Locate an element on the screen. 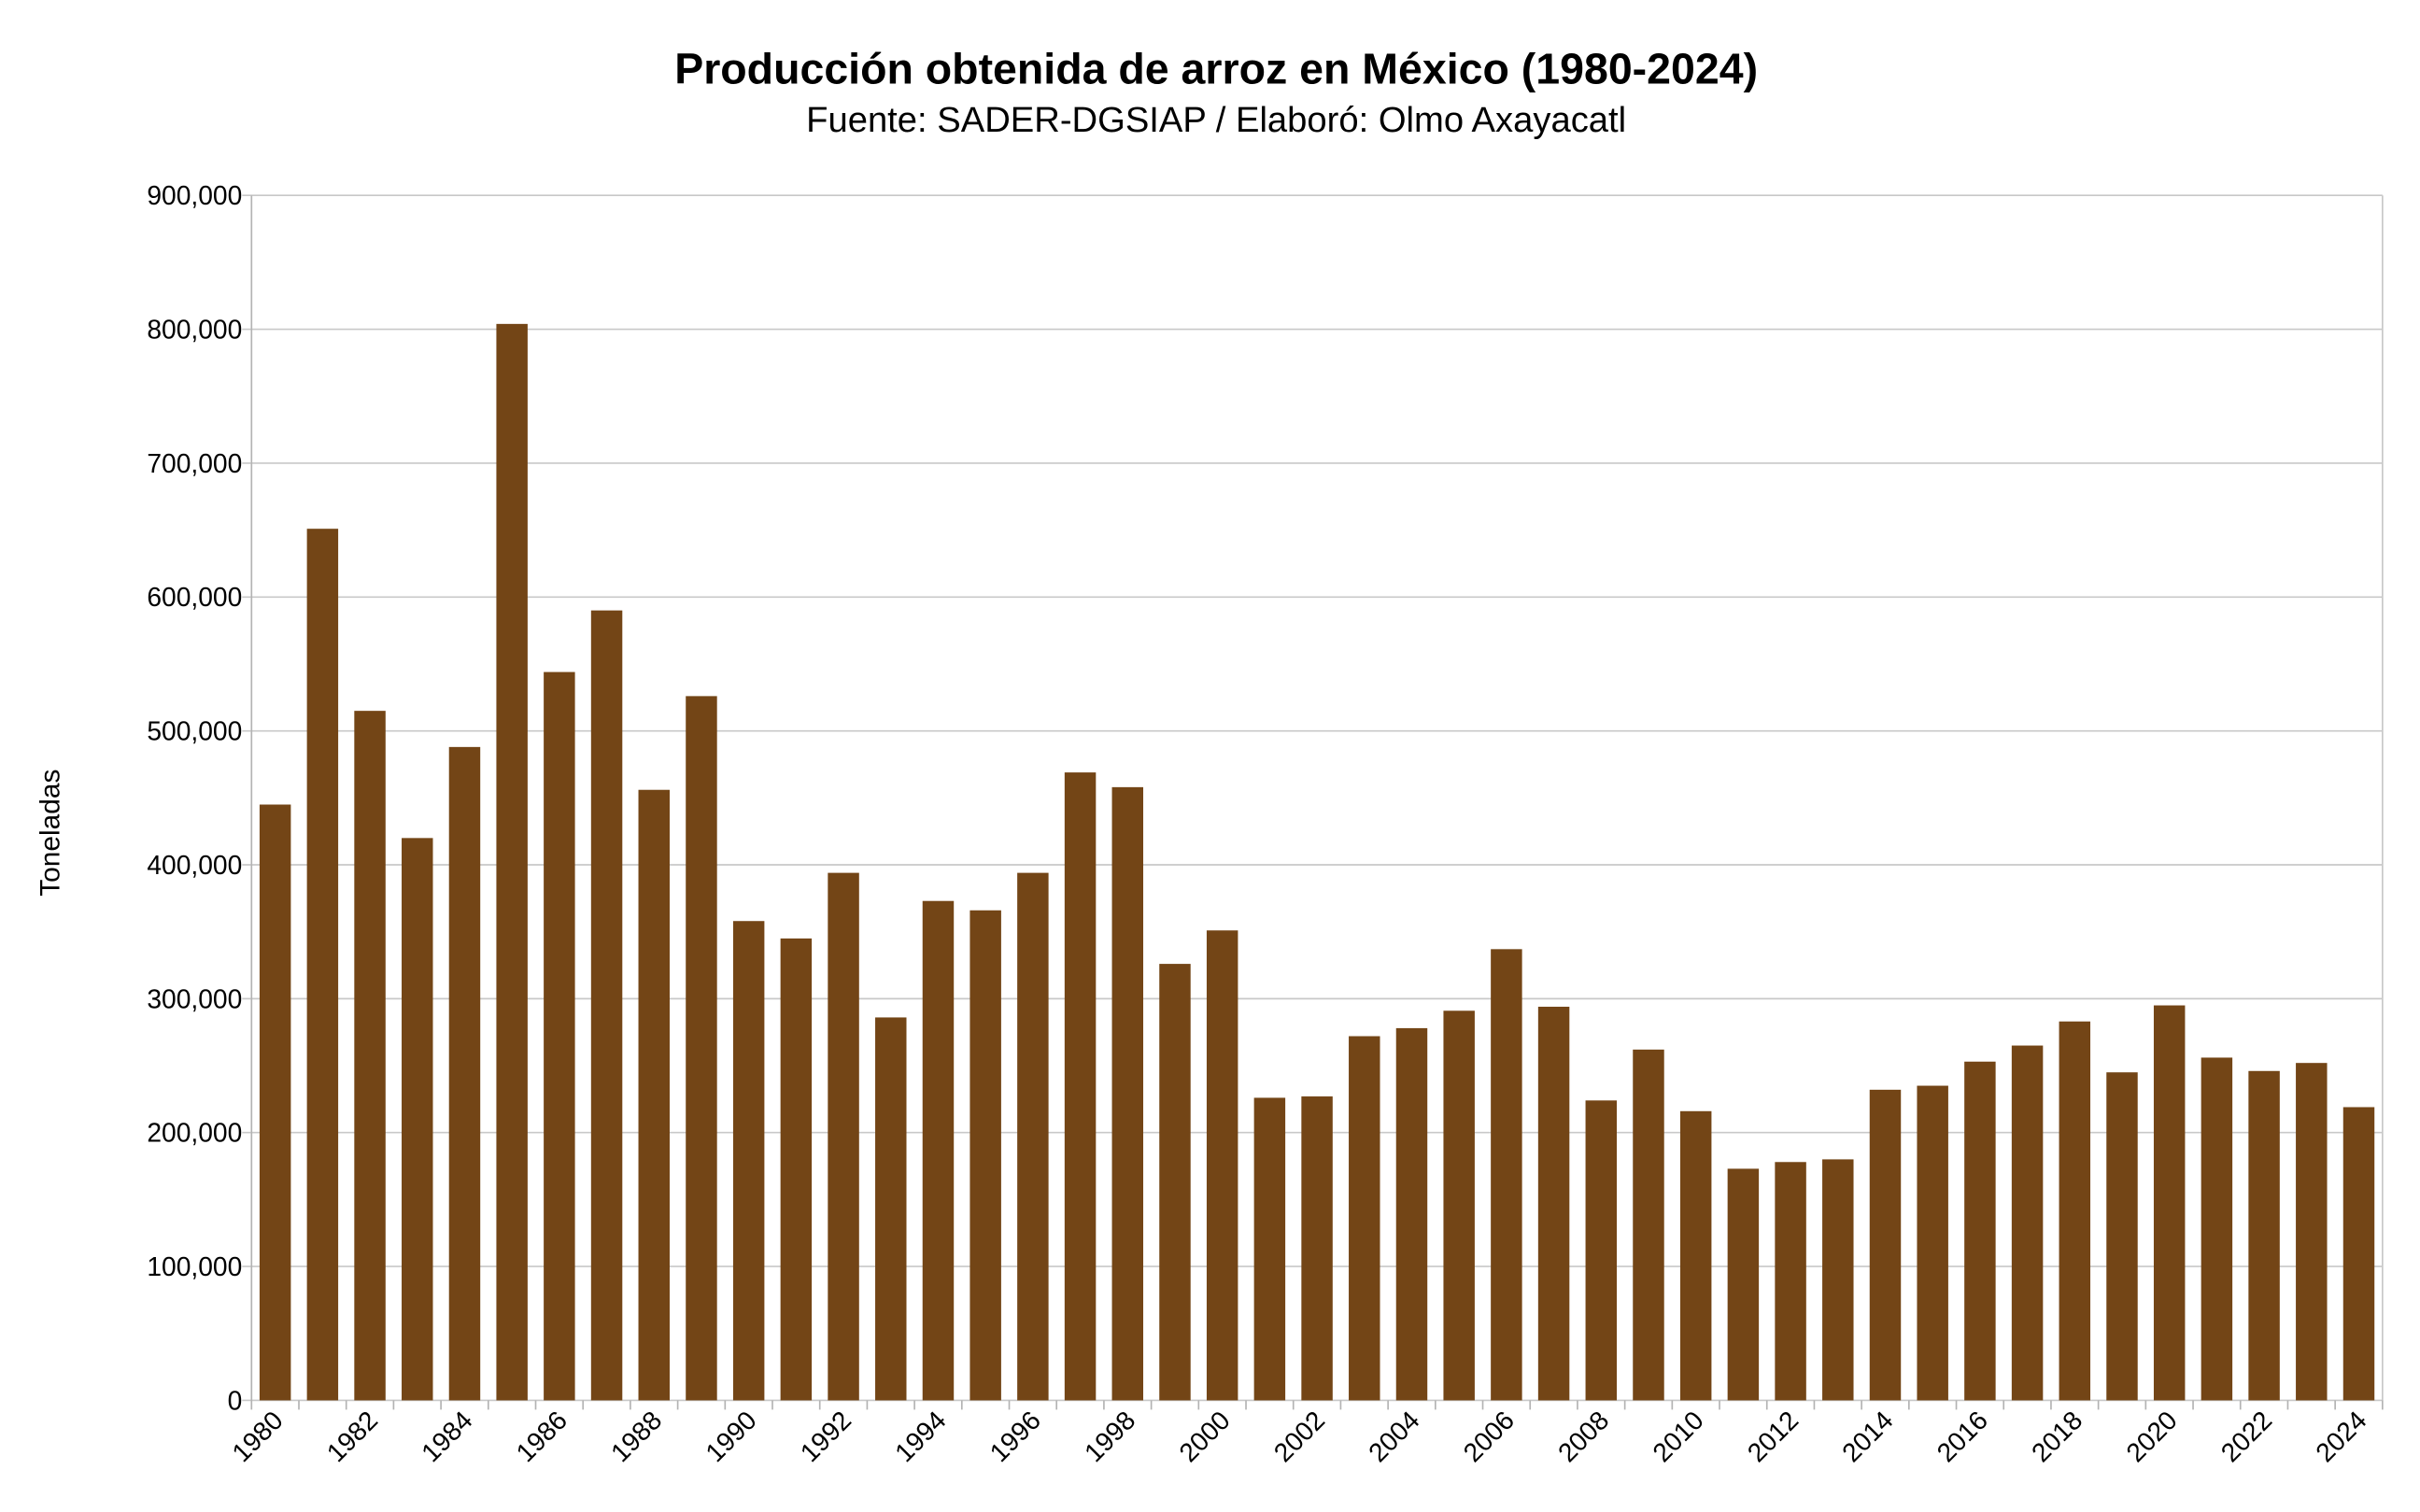 The image size is (2420, 1512). bar-2014 is located at coordinates (1886, 1245).